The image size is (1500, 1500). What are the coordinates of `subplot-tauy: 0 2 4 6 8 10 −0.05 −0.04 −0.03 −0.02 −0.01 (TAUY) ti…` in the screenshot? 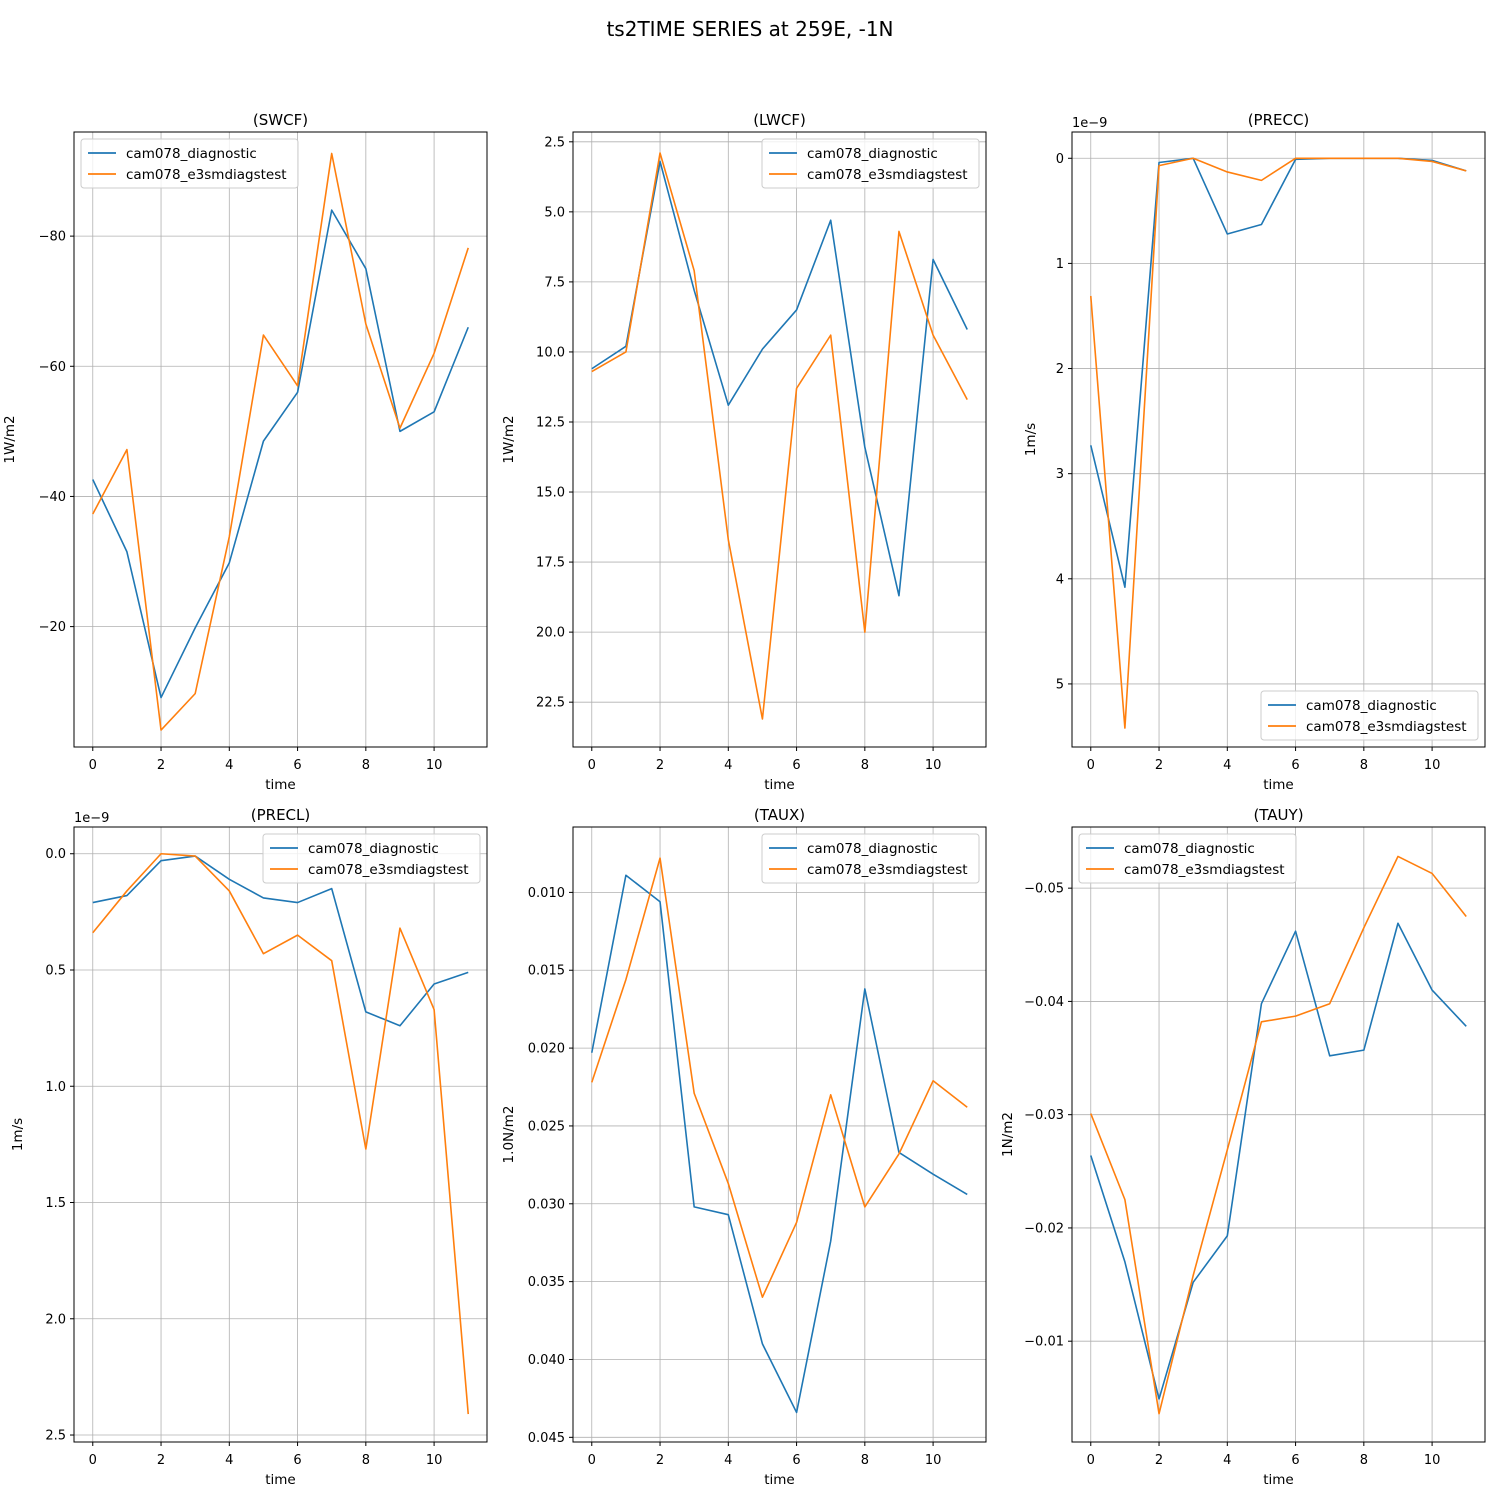 It's located at (1243, 1147).